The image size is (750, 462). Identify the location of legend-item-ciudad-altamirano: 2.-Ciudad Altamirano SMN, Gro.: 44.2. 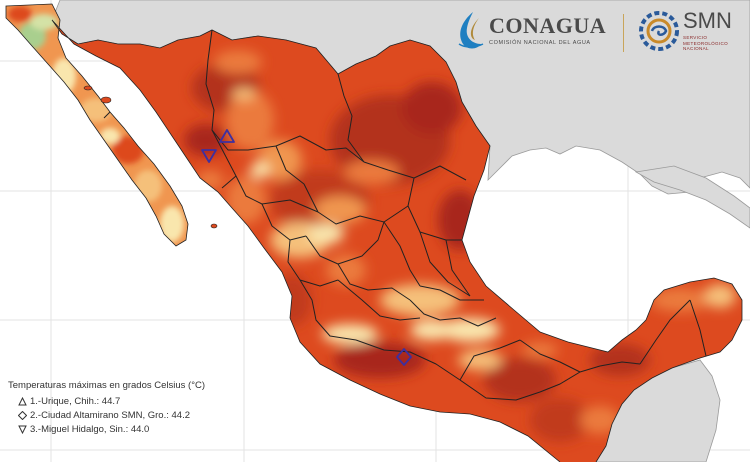
(111, 415).